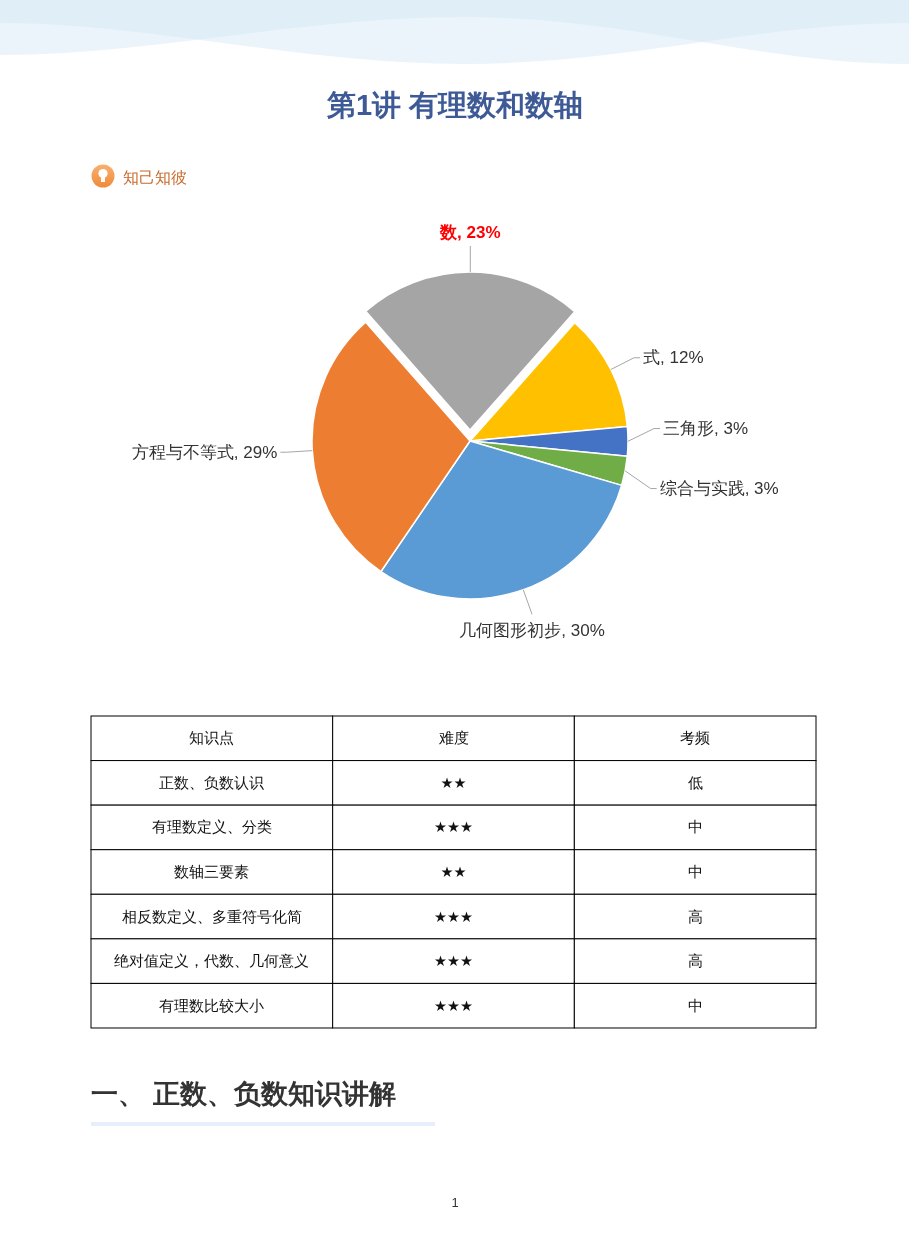  I want to click on chart-title: 第1讲 有理数和数轴, so click(454, 105).